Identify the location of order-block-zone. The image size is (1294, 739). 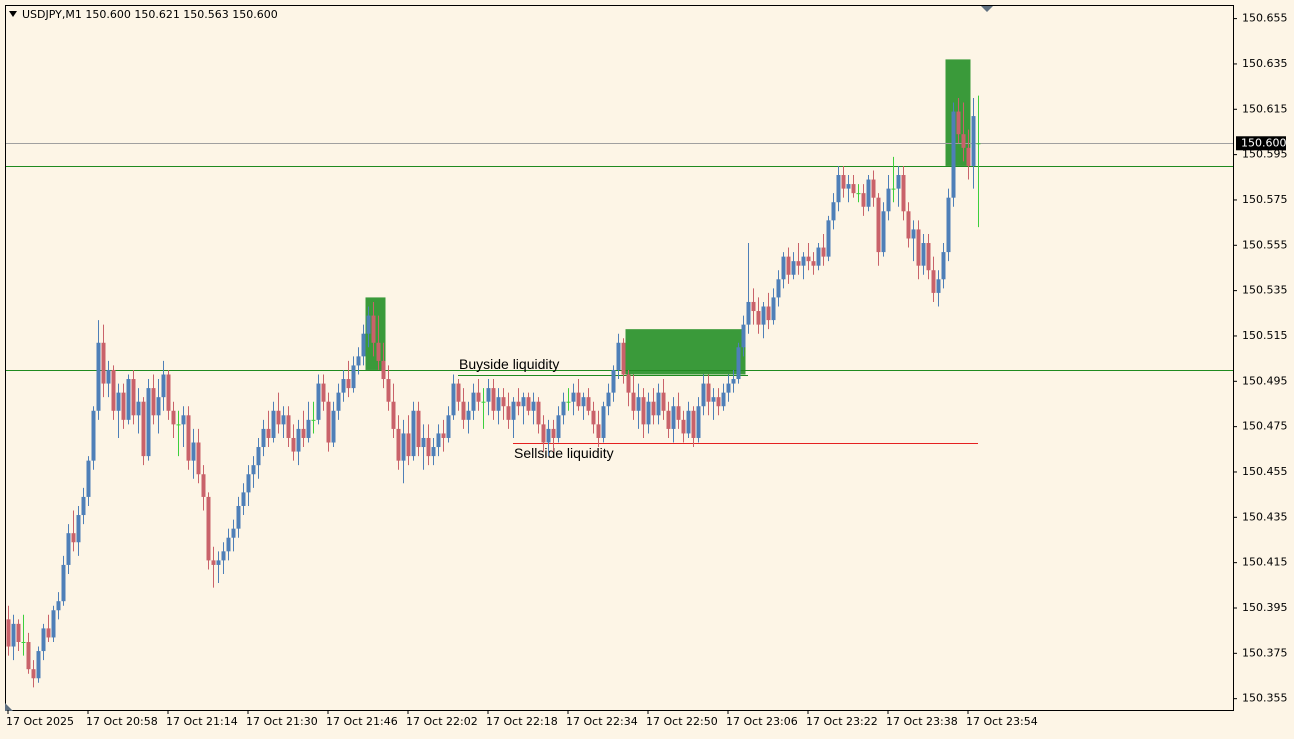
(685, 352).